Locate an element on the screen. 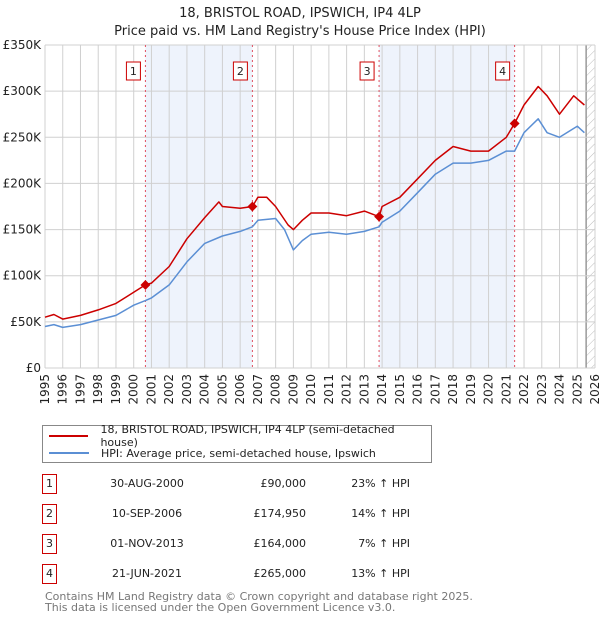  table-row: 3 01-NOV-2013 £164,000 7% ↑ HPI is located at coordinates (242, 544).